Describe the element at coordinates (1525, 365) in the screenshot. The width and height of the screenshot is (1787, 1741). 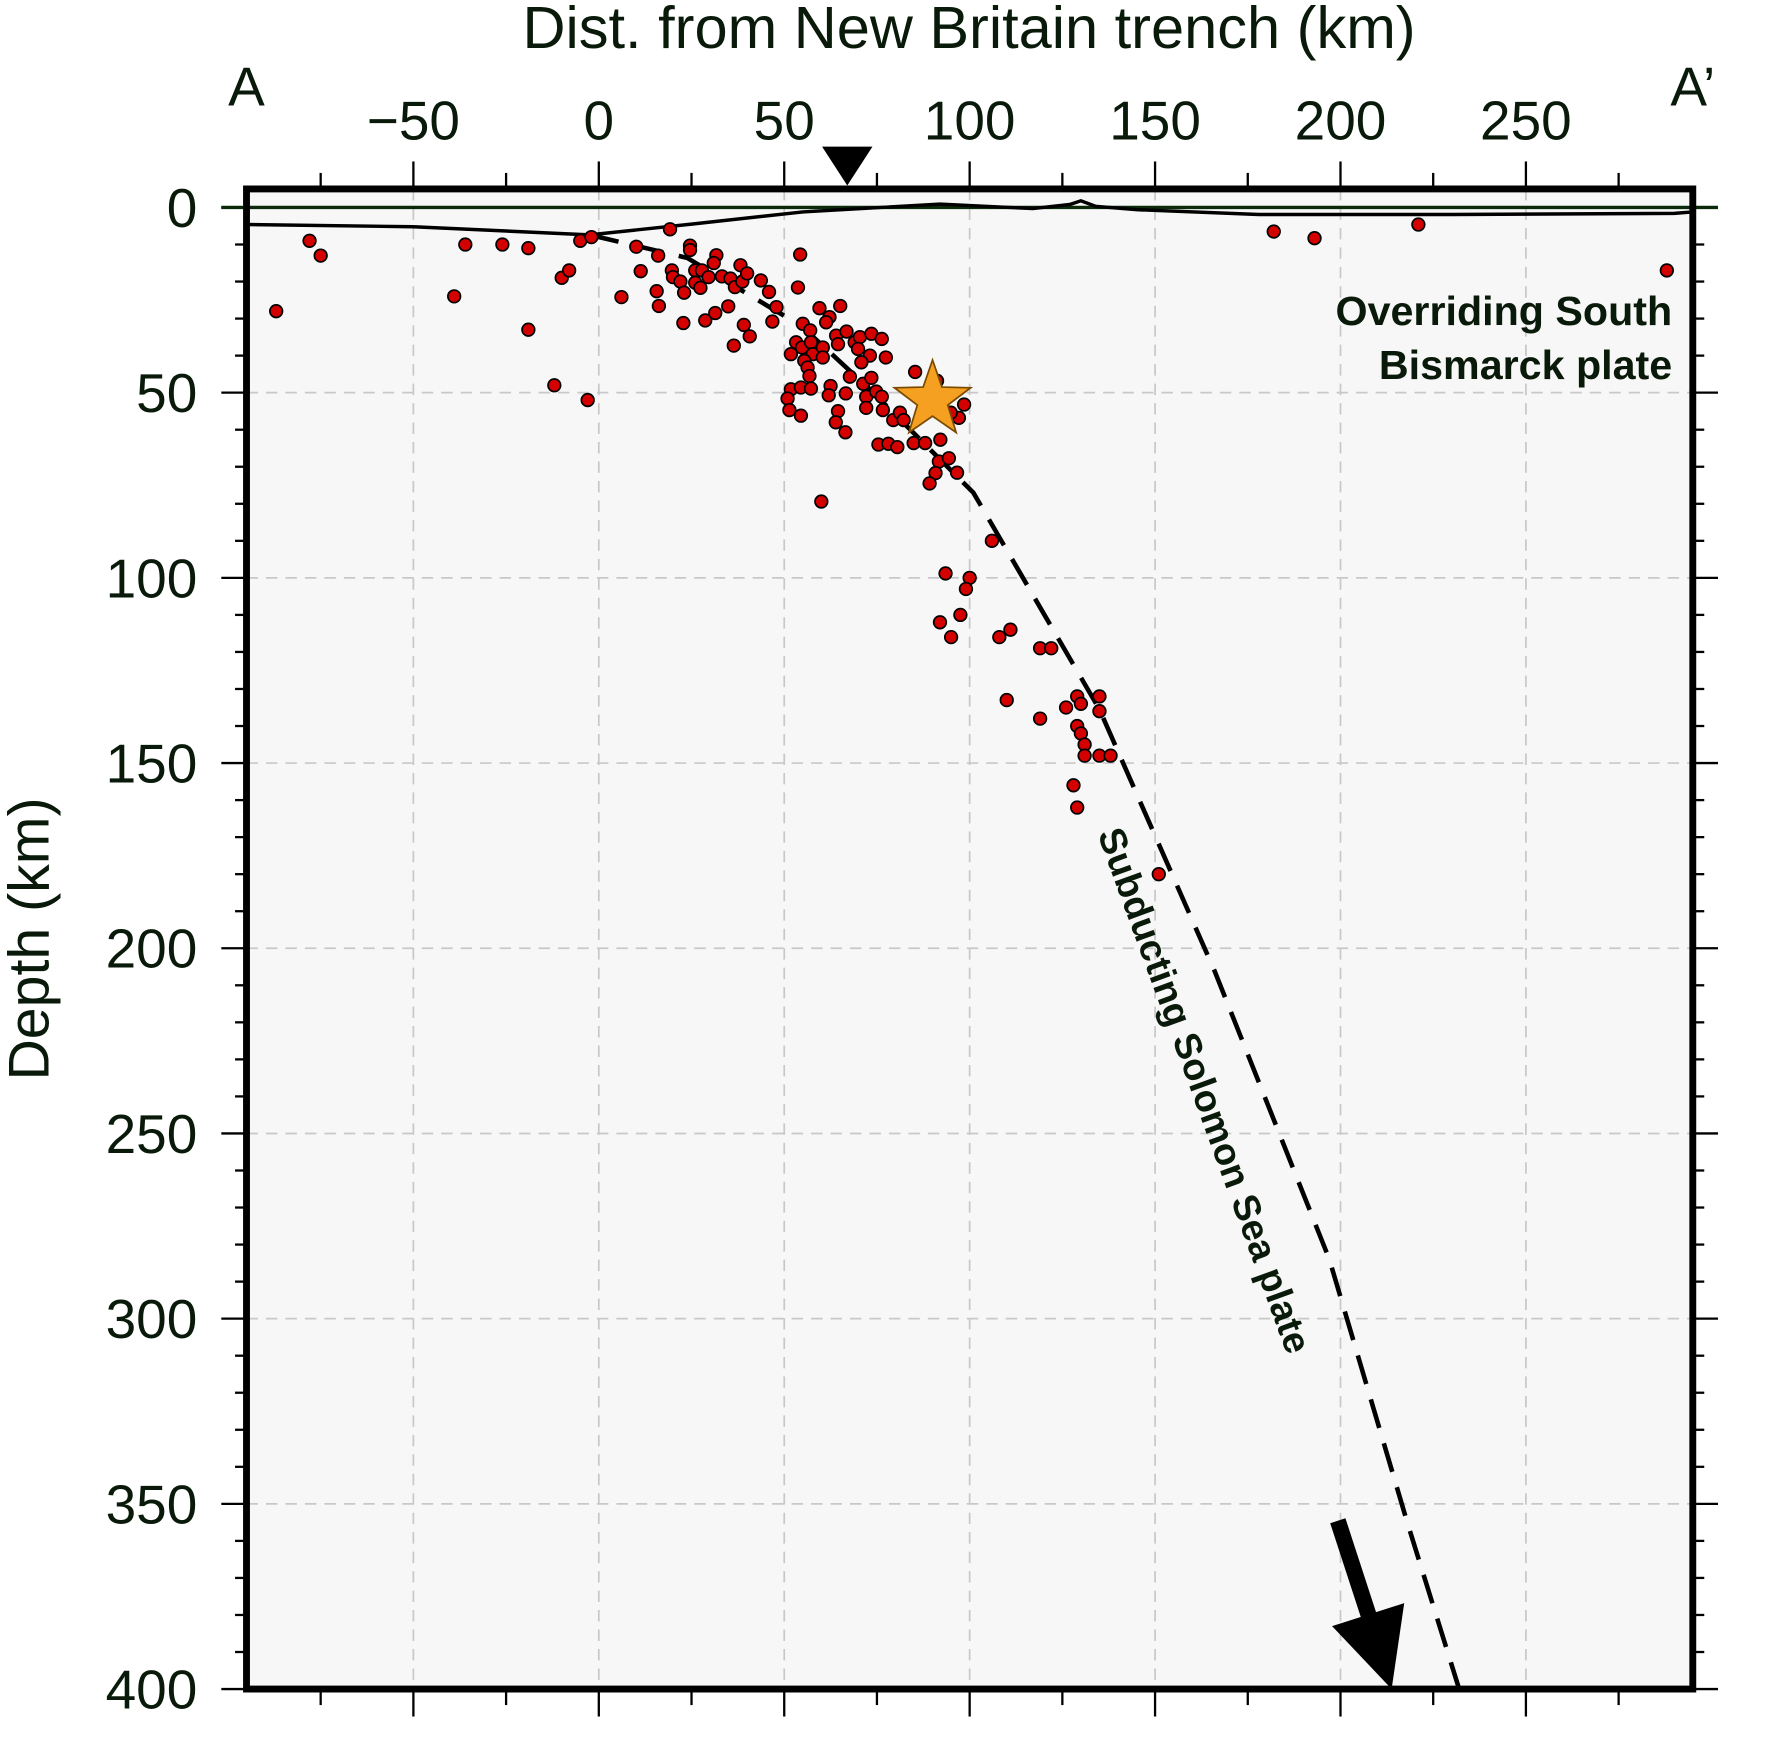
I see `overriding-plate-label-2: Bismarck plate` at that location.